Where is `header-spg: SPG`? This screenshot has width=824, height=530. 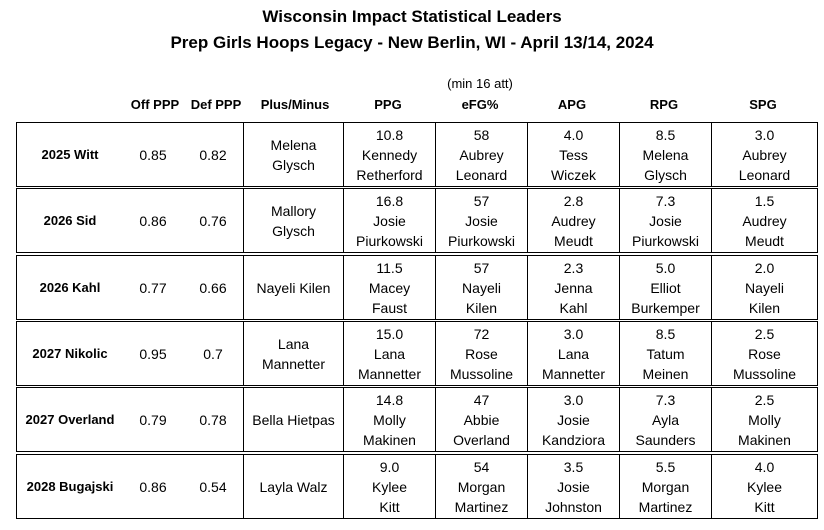 header-spg: SPG is located at coordinates (763, 104).